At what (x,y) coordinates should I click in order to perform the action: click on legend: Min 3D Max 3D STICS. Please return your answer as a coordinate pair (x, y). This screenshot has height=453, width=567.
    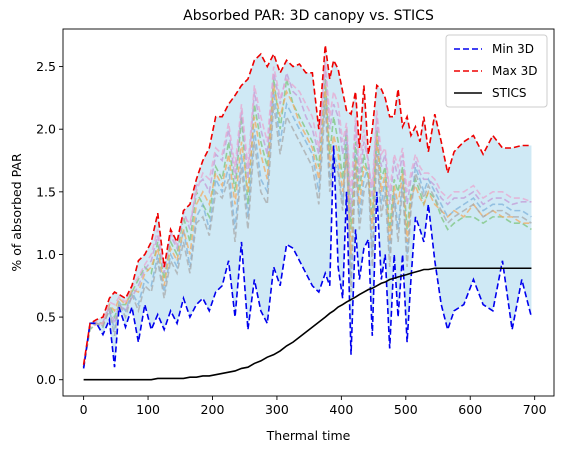
    Looking at the image, I should click on (496, 71).